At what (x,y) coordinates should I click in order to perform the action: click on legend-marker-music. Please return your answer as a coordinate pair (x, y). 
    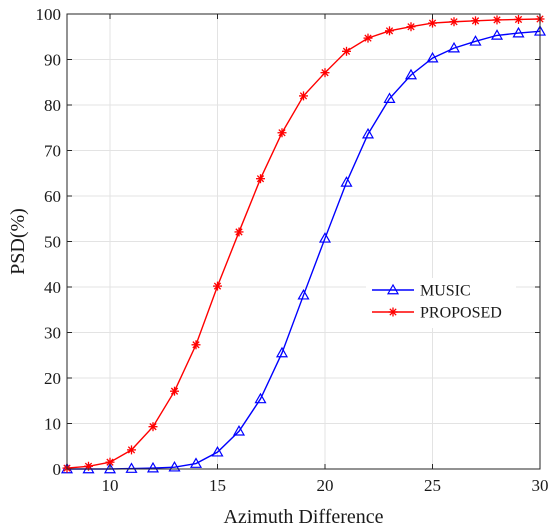
    Looking at the image, I should click on (393, 289).